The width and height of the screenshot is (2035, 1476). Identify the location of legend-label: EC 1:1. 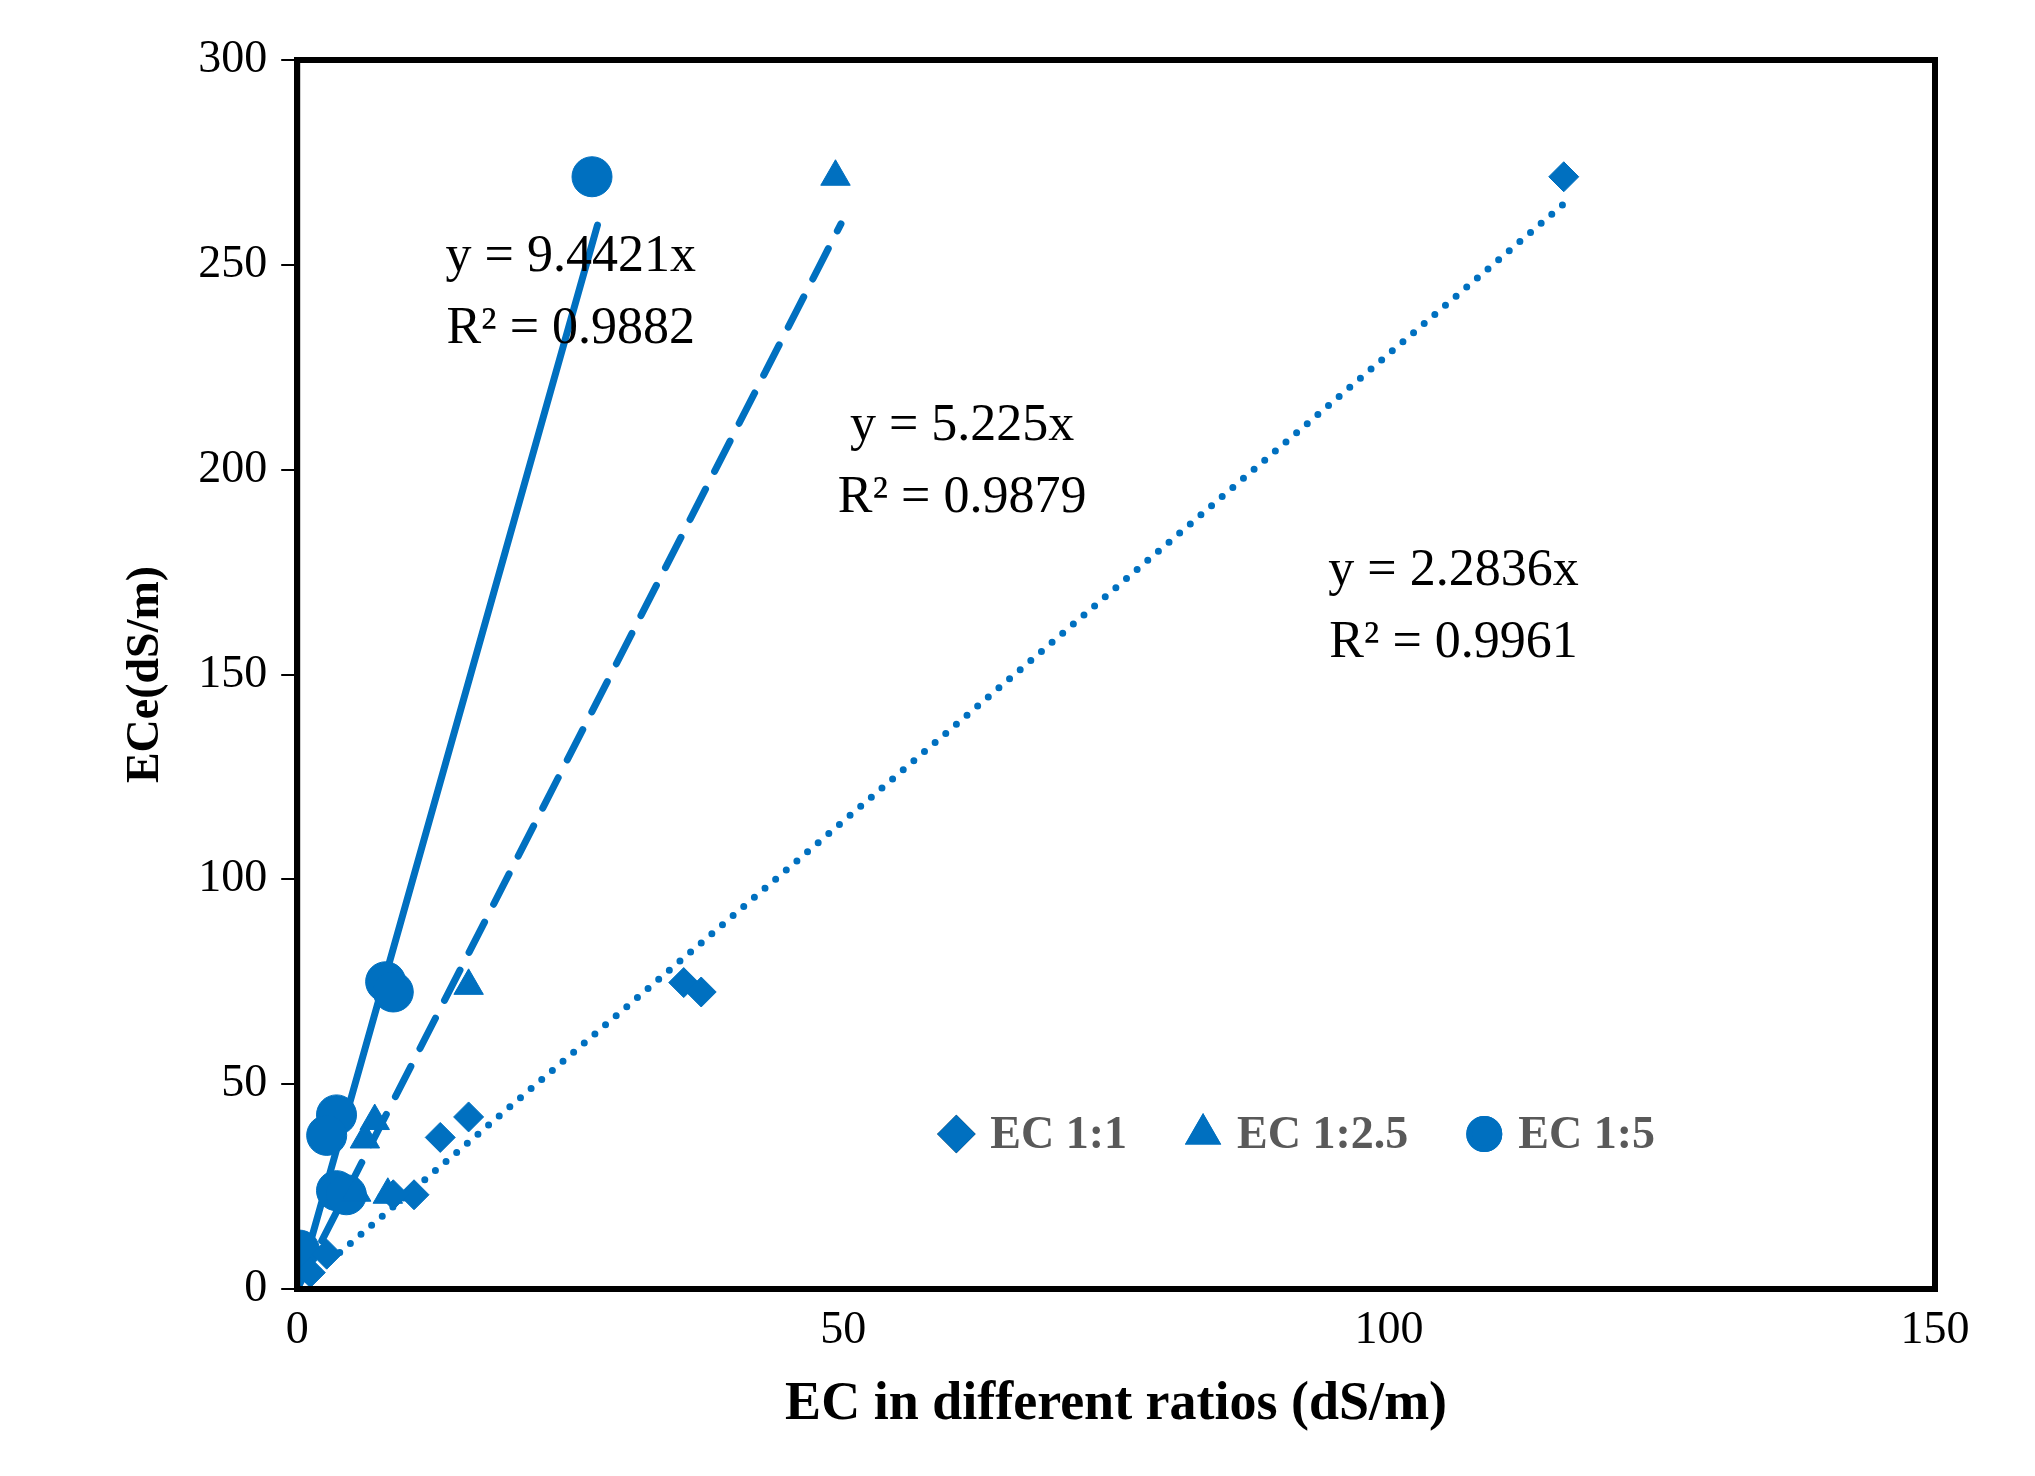
(1059, 1132).